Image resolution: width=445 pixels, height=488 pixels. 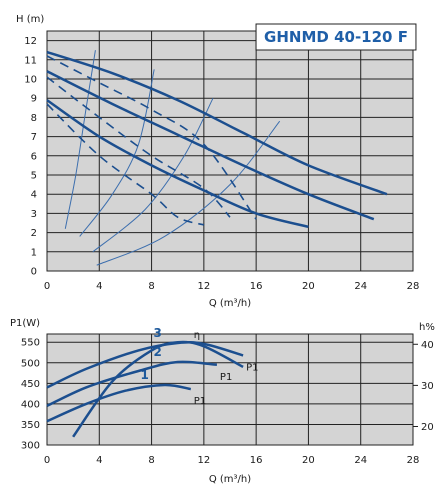 What do you see at coordinates (34, 252) in the screenshot?
I see `top-y-tick-label: 1` at bounding box center [34, 252].